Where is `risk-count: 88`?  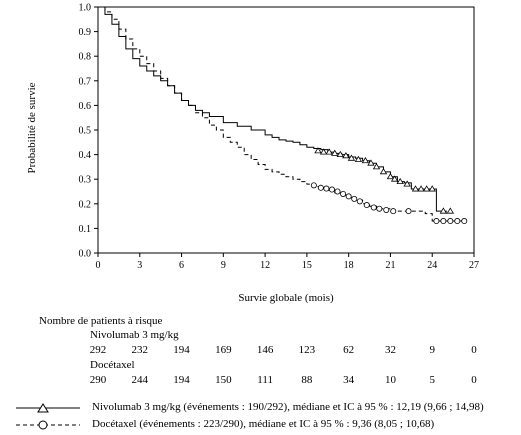
risk-count: 88 is located at coordinates (307, 380).